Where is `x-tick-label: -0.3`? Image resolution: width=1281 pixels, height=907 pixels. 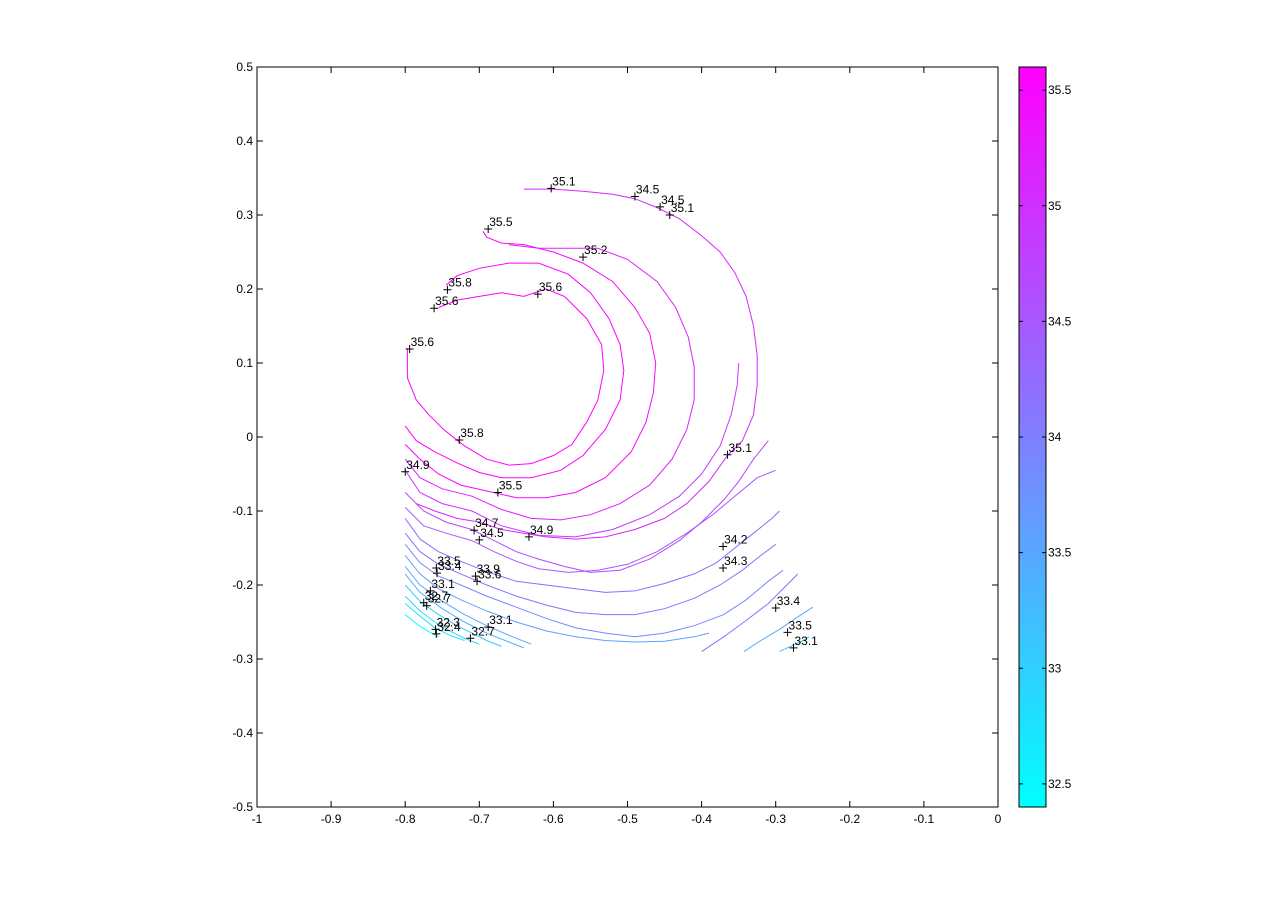 x-tick-label: -0.3 is located at coordinates (775, 819).